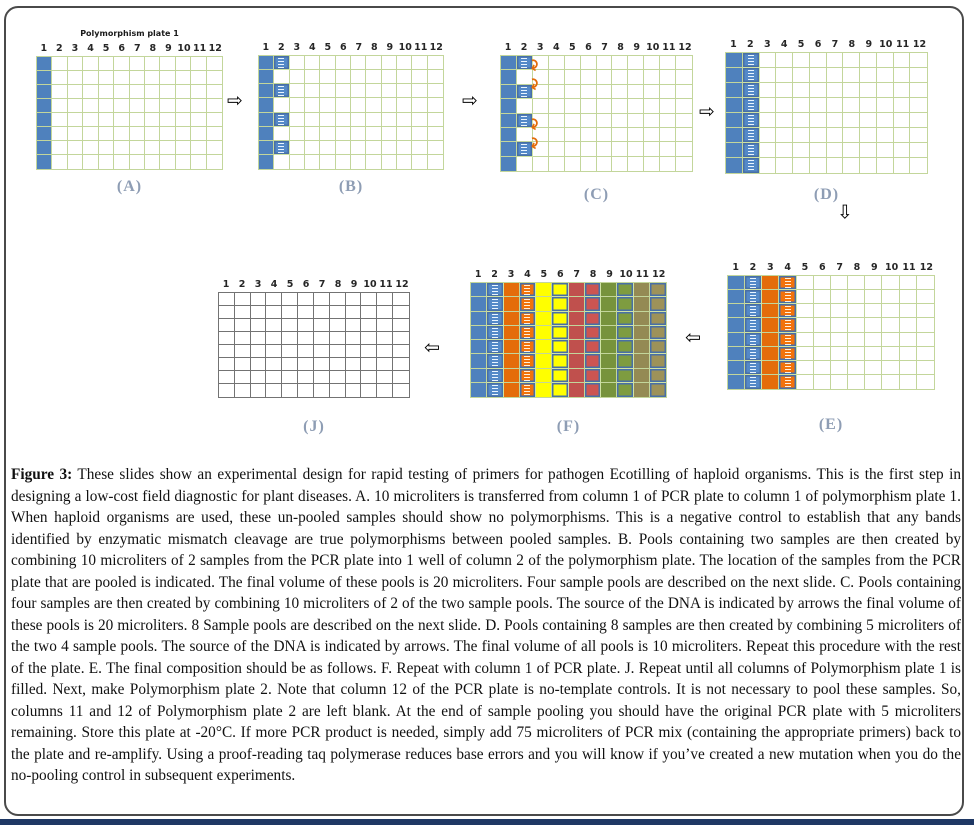 The height and width of the screenshot is (828, 974). What do you see at coordinates (826, 194) in the screenshot?
I see `plate-label-D: (D)` at bounding box center [826, 194].